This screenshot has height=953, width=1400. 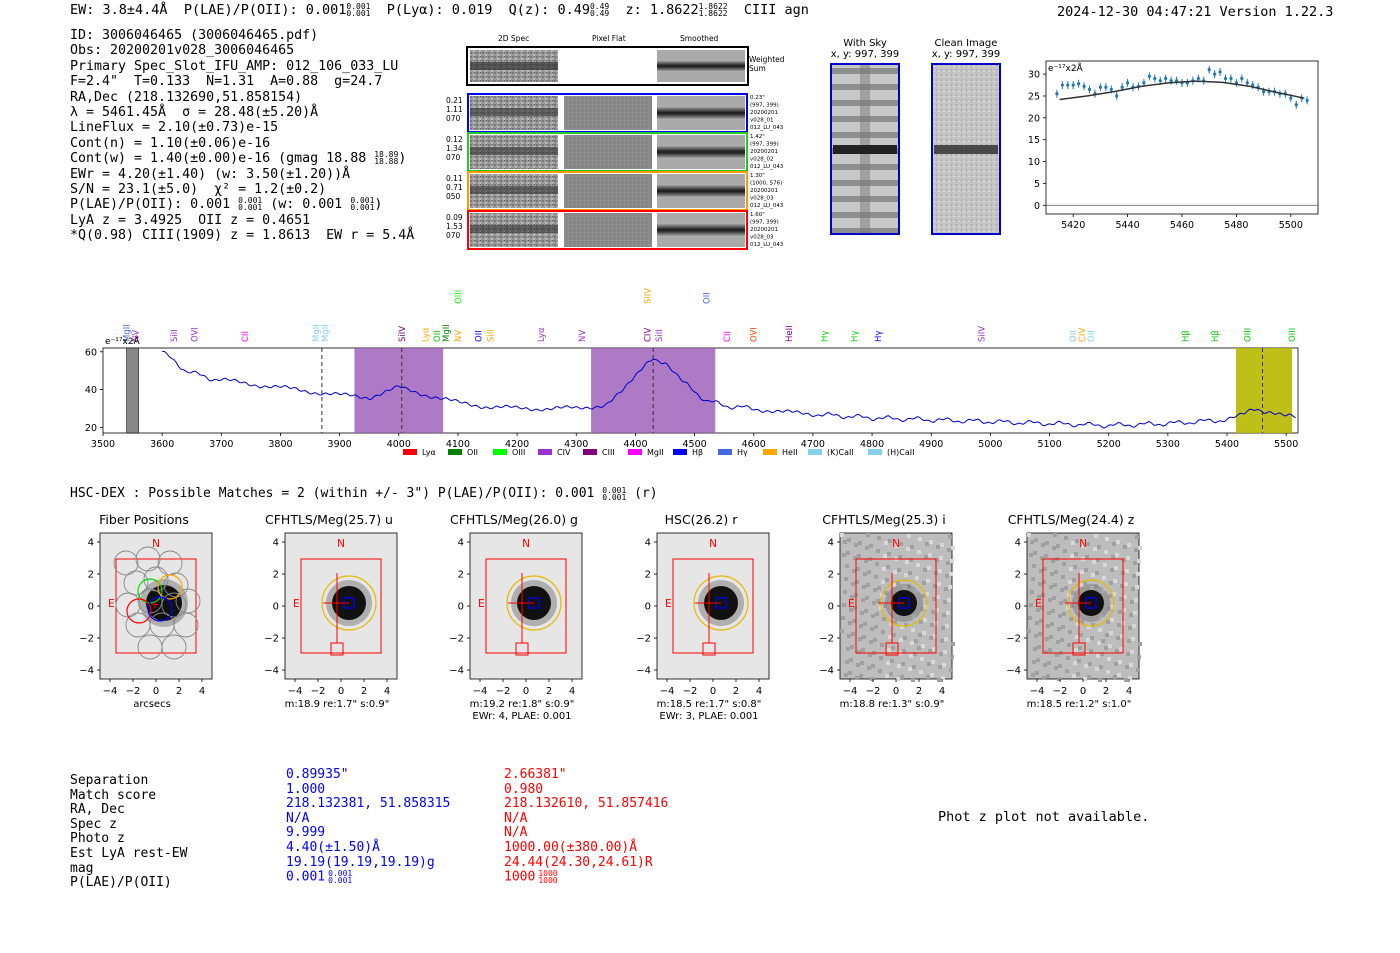 I want to click on spectrum-xtick-label: 4100, so click(x=458, y=444).